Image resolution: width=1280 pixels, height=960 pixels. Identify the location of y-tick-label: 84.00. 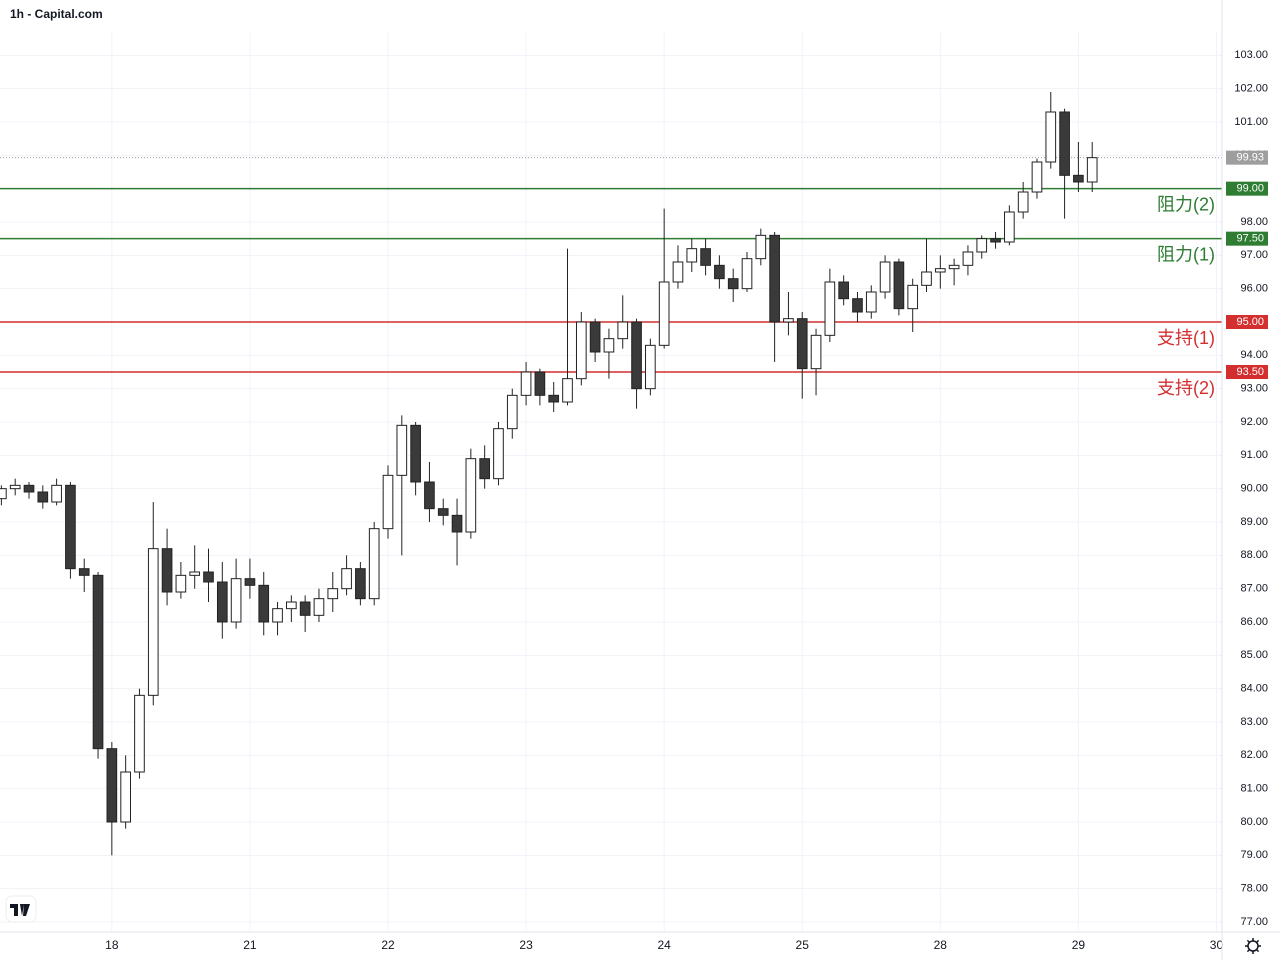
(1254, 689).